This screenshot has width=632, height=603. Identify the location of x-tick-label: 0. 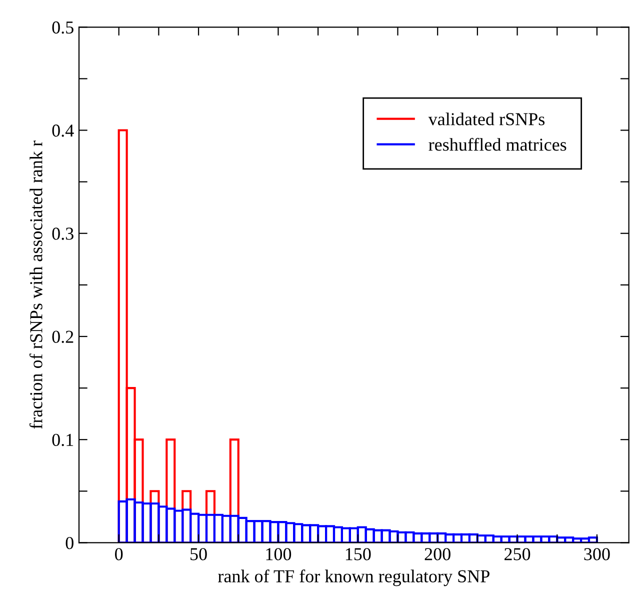
(119, 554).